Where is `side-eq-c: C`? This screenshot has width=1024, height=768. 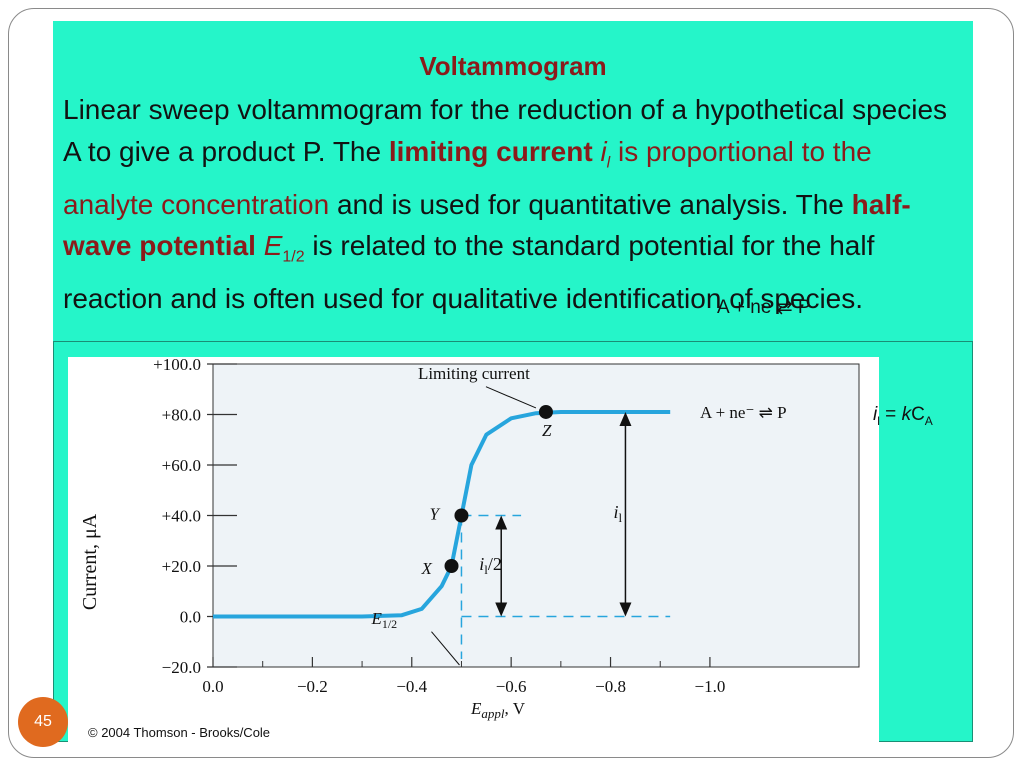
side-eq-c: C is located at coordinates (918, 414).